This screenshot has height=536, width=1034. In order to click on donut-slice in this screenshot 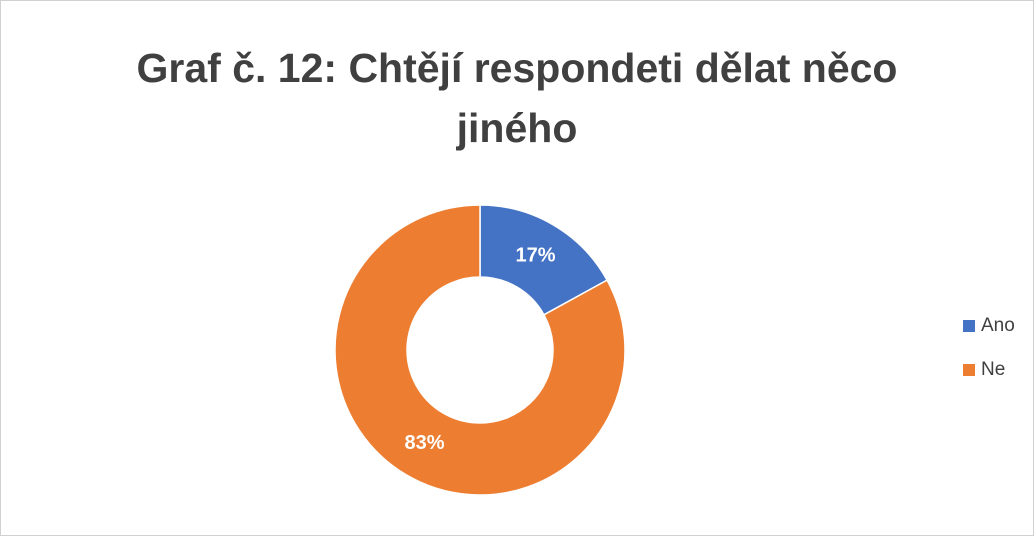, I will do `click(544, 260)`.